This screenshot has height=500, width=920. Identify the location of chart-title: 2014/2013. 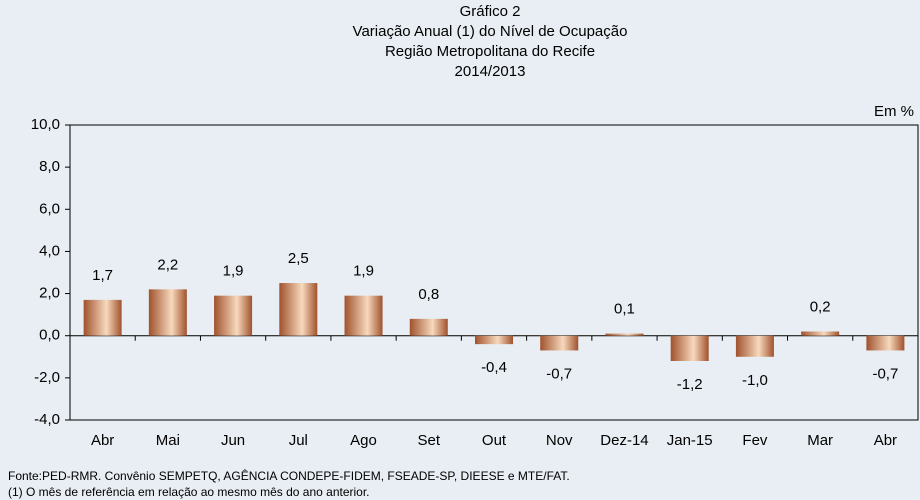
(490, 71).